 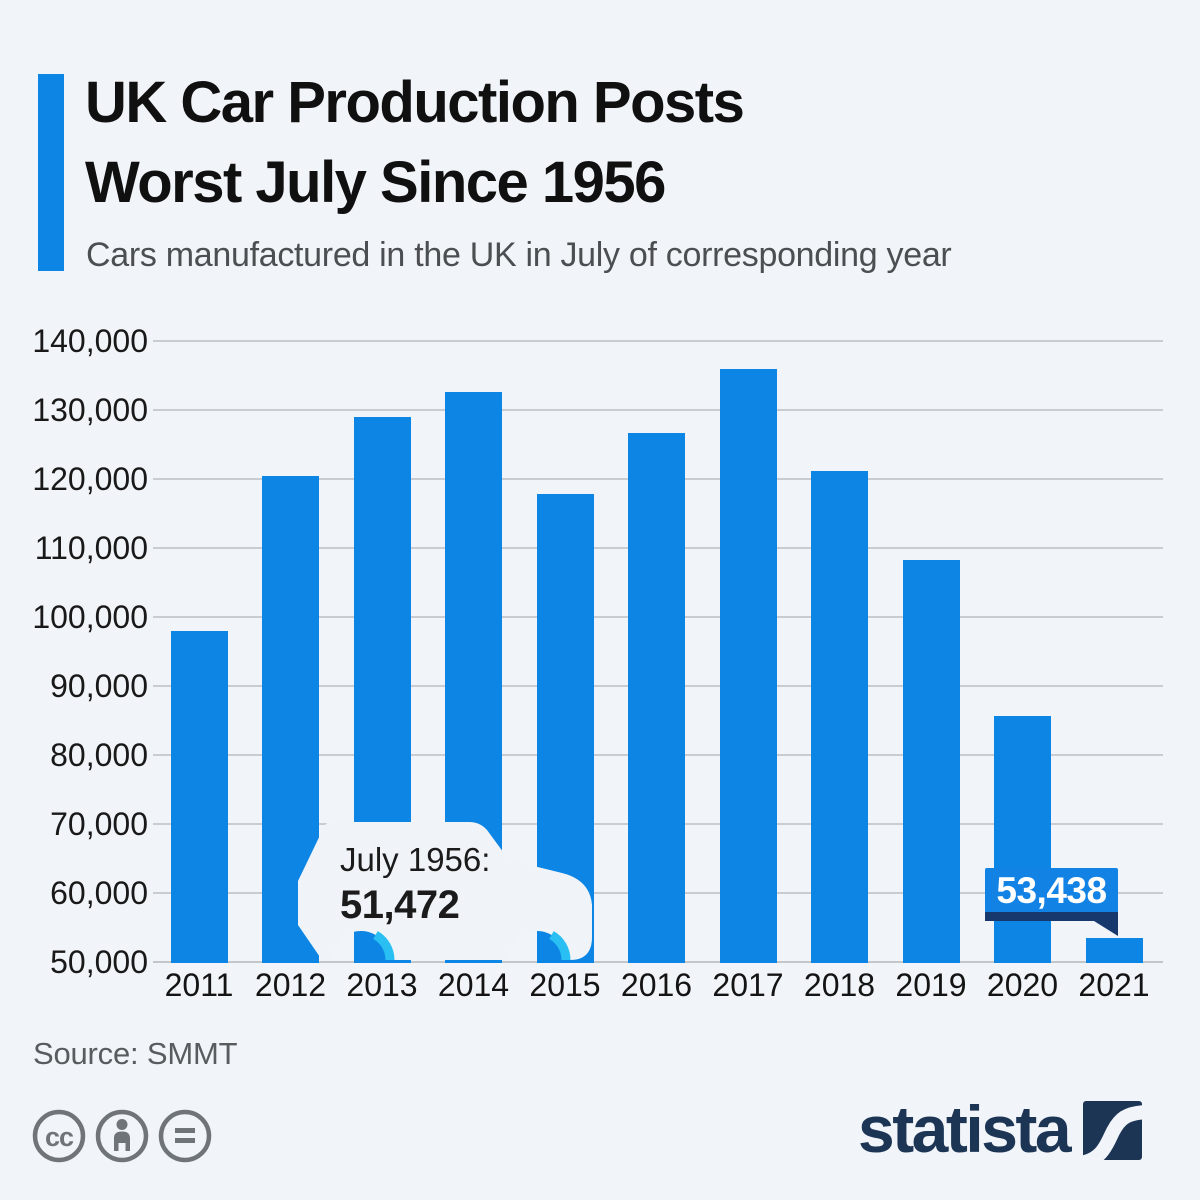 I want to click on cc-nd-icon, so click(x=185, y=1136).